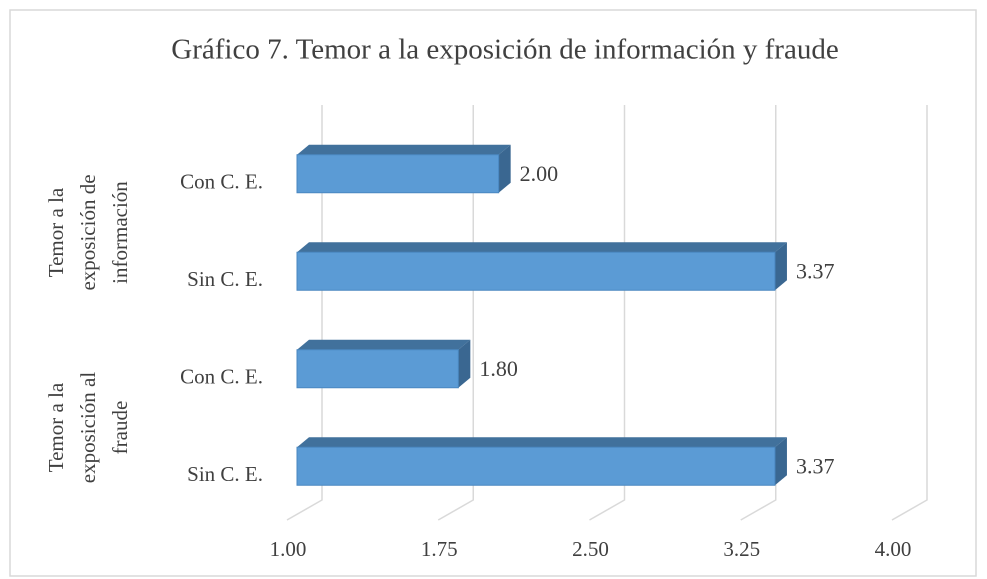  Describe the element at coordinates (539, 173) in the screenshot. I see `data-label: 2.00` at that location.